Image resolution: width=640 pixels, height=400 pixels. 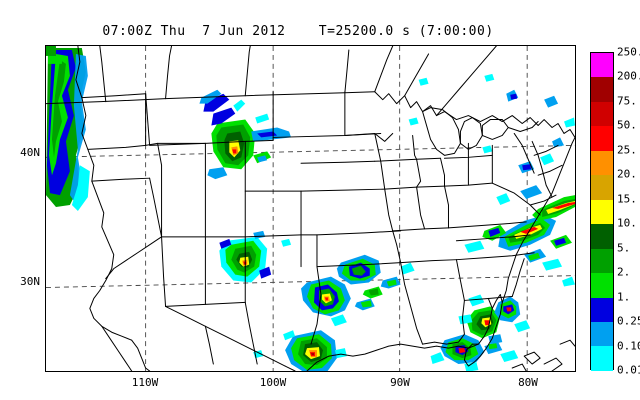 What do you see at coordinates (627, 174) in the screenshot?
I see `colorbar-label-20.: 20.` at bounding box center [627, 174].